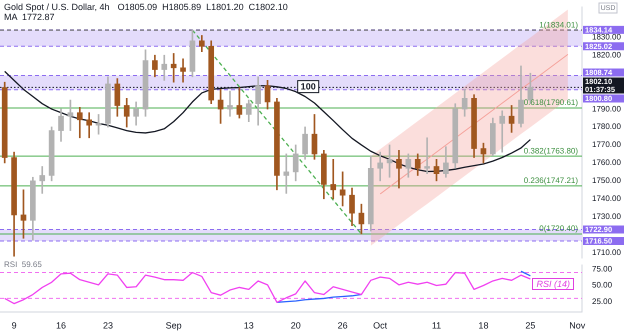 The image size is (624, 332). Describe the element at coordinates (602, 269) in the screenshot. I see `y-tick-label: 75.00` at that location.